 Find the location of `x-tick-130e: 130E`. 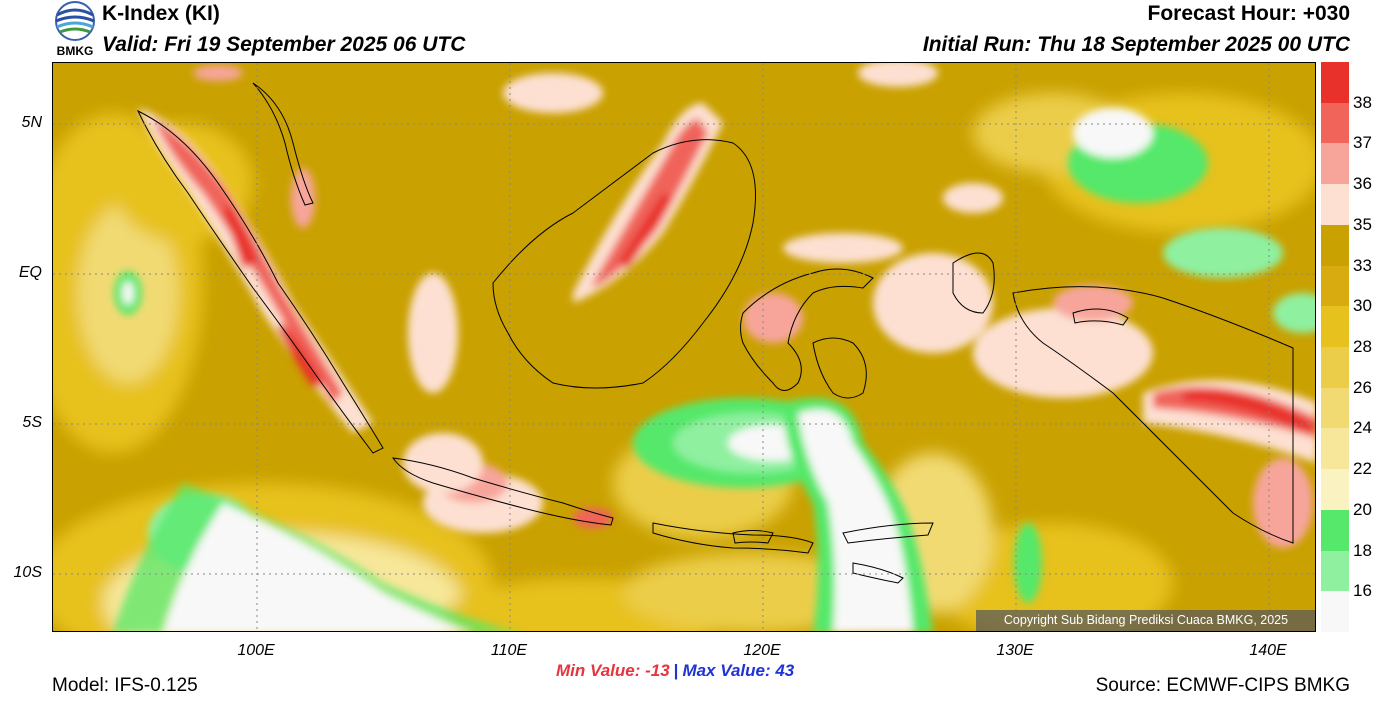

x-tick-130e: 130E is located at coordinates (1015, 650).